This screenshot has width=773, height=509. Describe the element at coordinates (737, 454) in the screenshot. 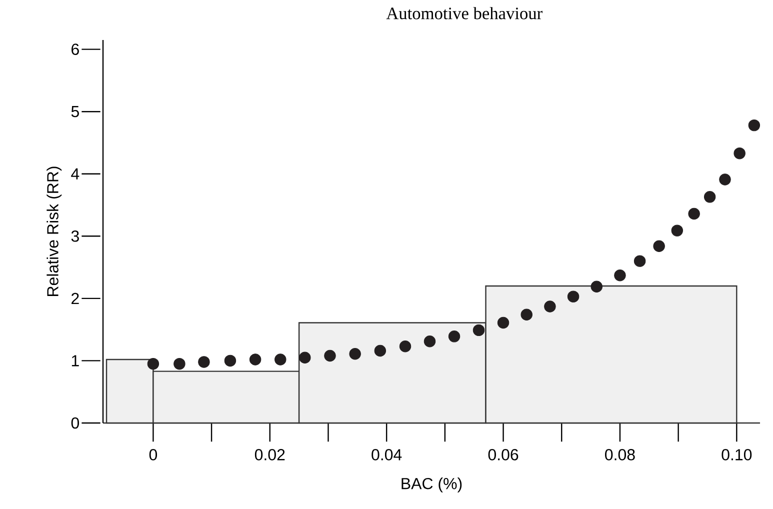

I see `x-tick-label: 0.10` at that location.